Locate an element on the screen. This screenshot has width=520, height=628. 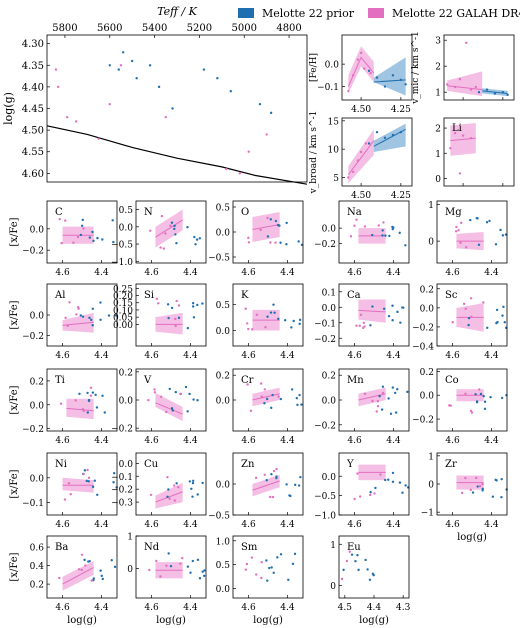
Cr-prior-point is located at coordinates (271, 408).